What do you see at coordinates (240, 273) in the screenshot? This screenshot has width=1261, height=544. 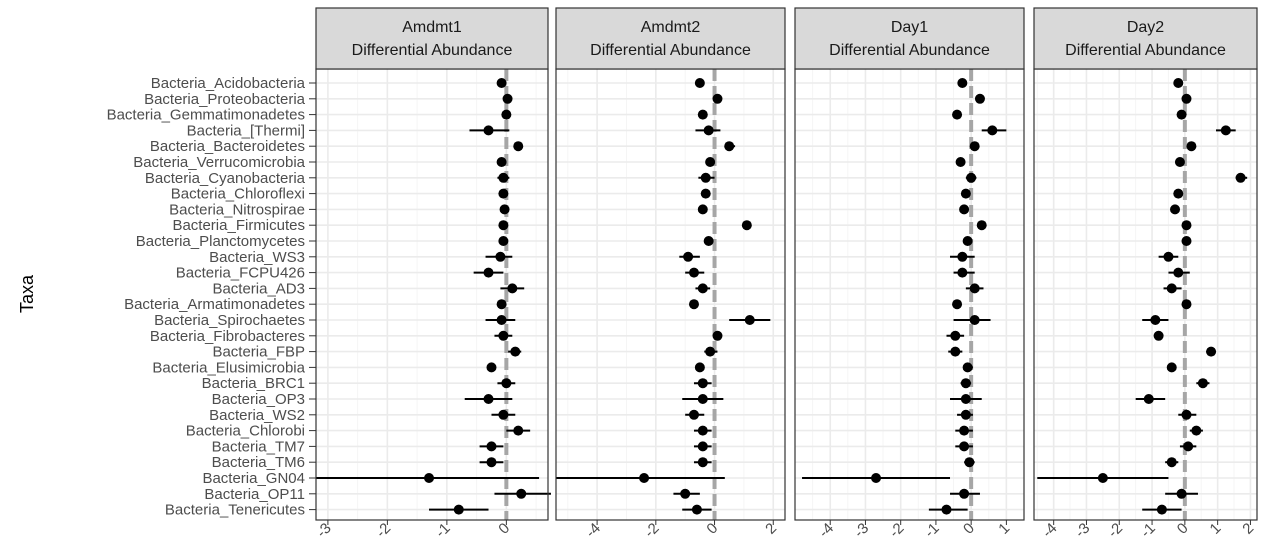 I see `taxa-label: Bacteria_FCPU426` at bounding box center [240, 273].